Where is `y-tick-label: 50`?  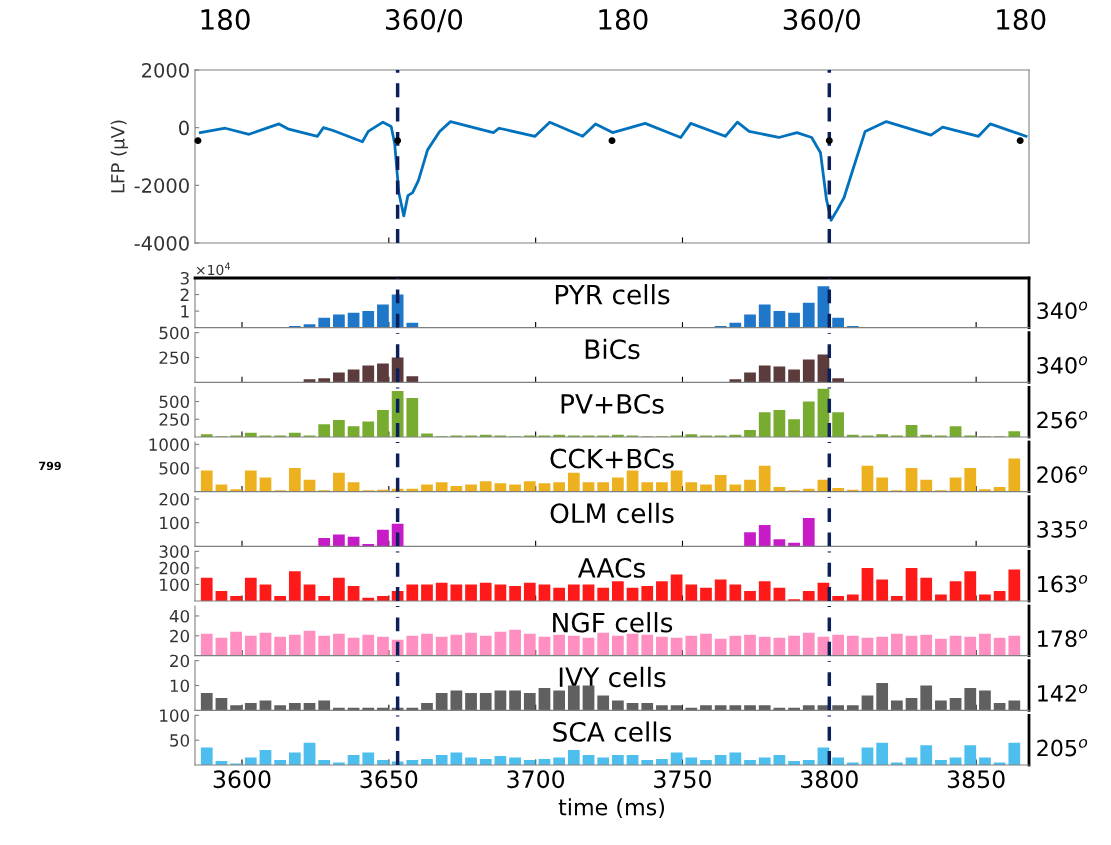
y-tick-label: 50 is located at coordinates (180, 740).